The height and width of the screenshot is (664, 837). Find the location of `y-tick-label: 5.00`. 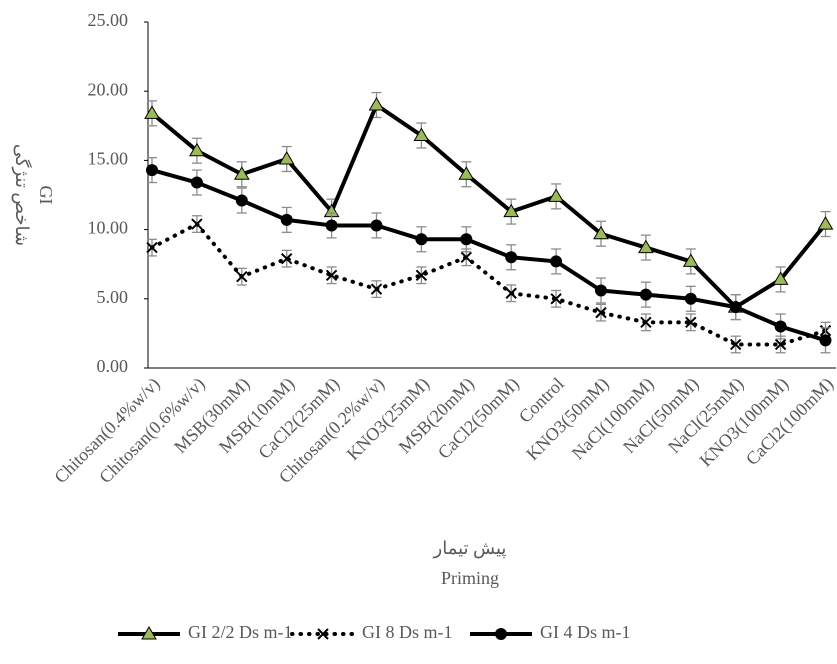

y-tick-label: 5.00 is located at coordinates (113, 297).